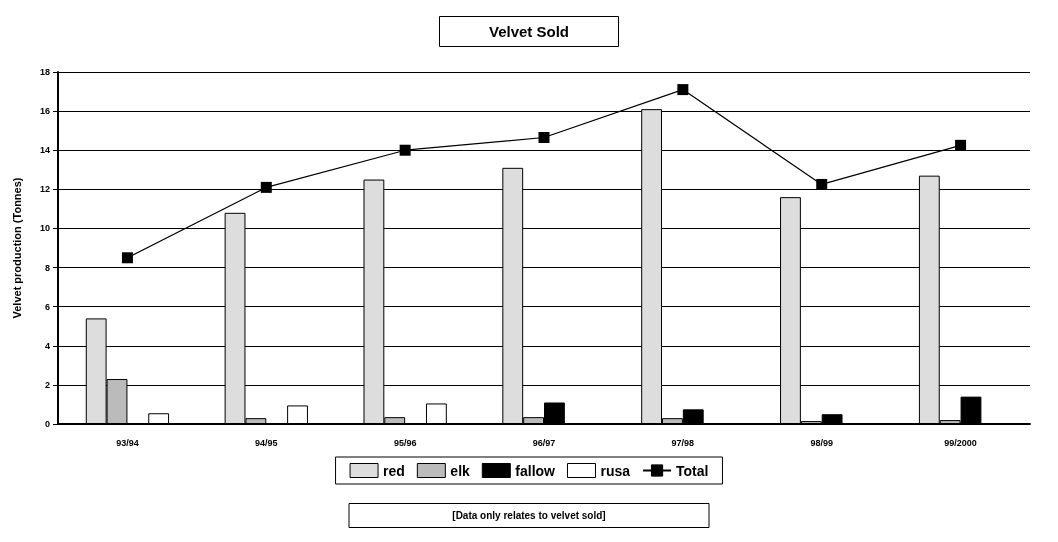 Image resolution: width=1058 pixels, height=542 pixels. I want to click on y-tick-label: 14, so click(44, 150).